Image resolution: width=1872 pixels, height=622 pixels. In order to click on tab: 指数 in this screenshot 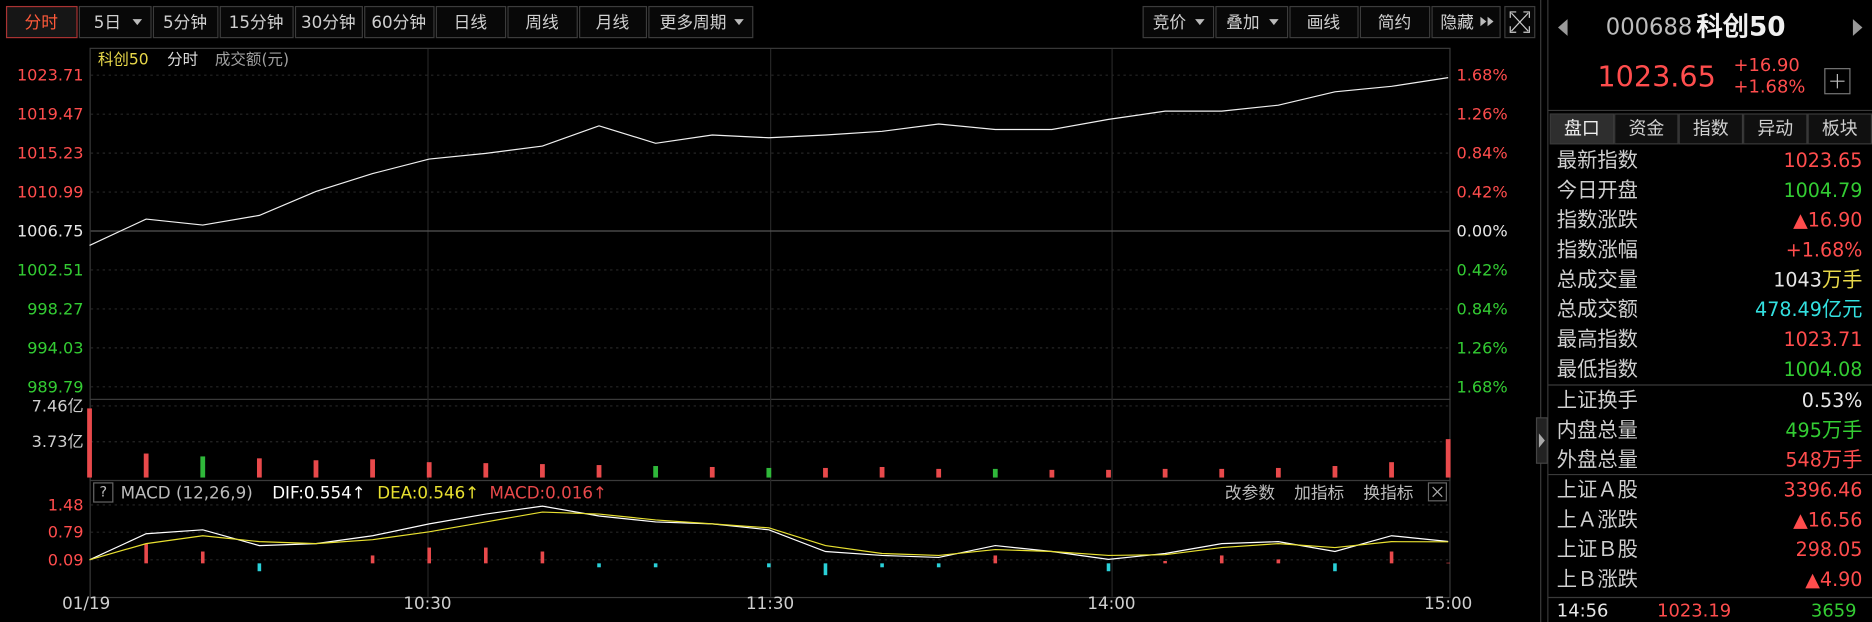, I will do `click(1711, 129)`.